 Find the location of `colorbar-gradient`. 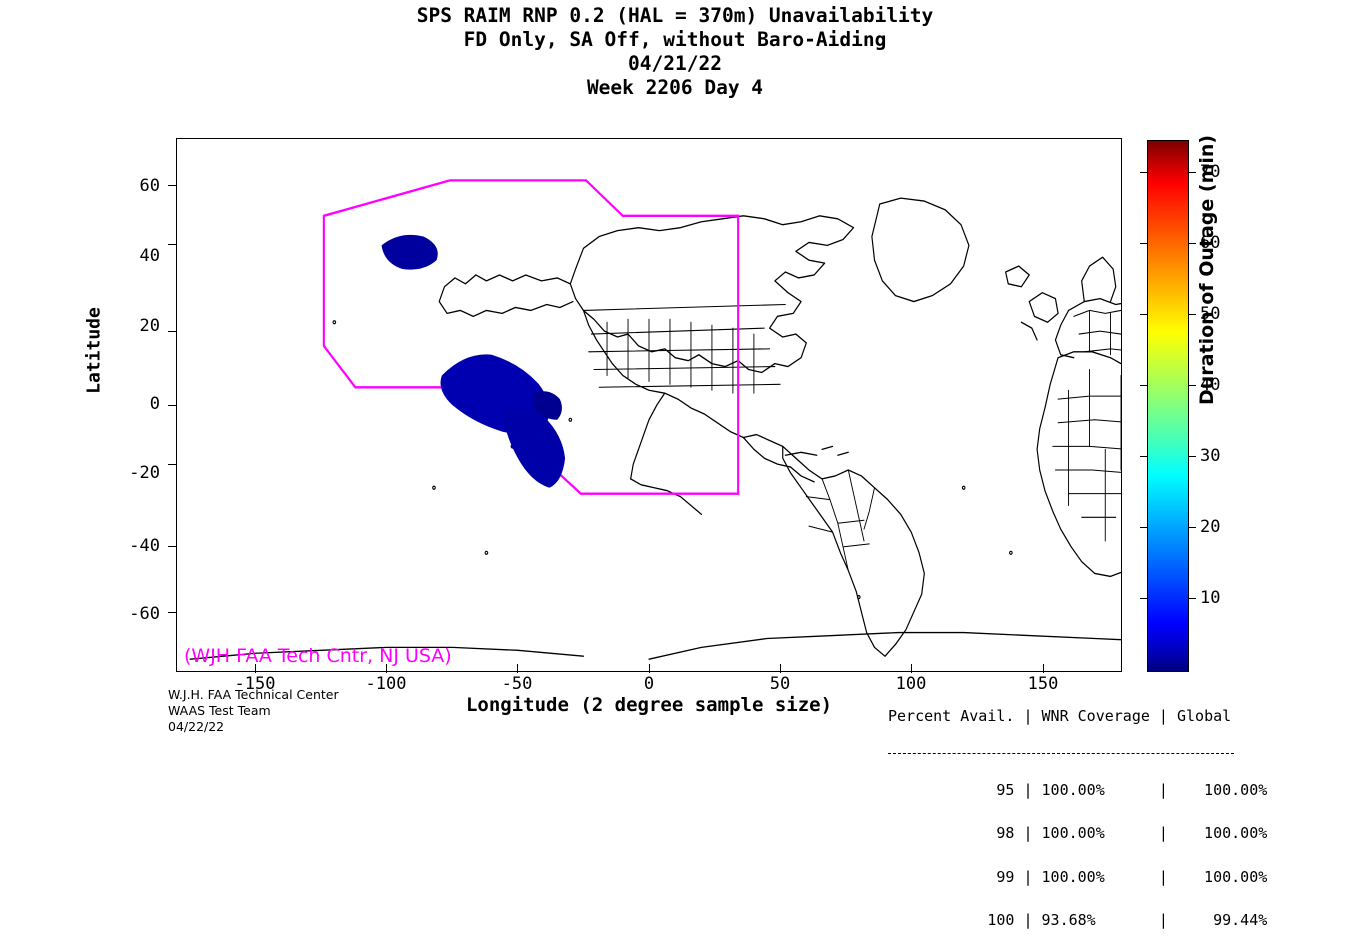

colorbar-gradient is located at coordinates (1168, 406).